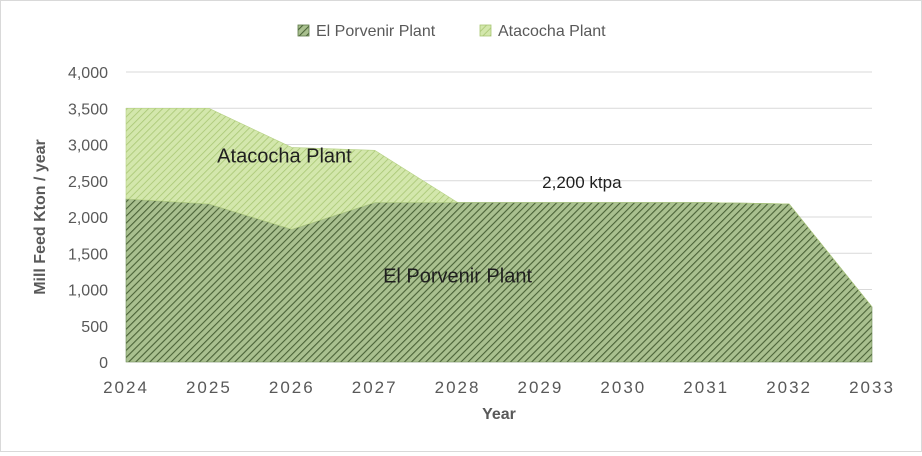 This screenshot has width=922, height=456. What do you see at coordinates (88, 254) in the screenshot?
I see `y-tick-label: 1,500` at bounding box center [88, 254].